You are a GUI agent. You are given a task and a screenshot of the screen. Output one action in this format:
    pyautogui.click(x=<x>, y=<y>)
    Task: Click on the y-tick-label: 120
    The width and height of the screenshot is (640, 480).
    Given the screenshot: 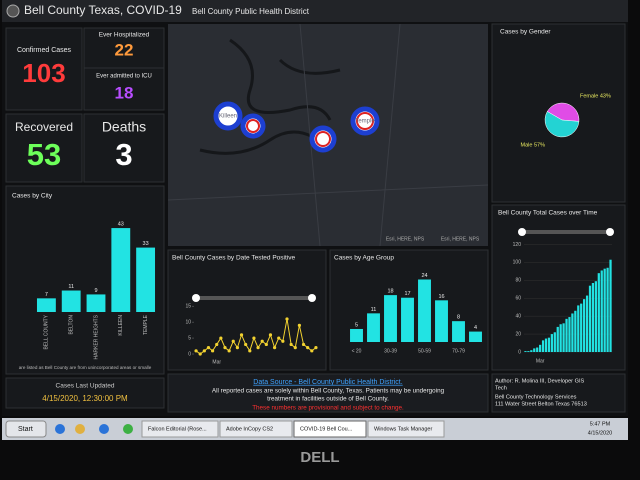 What is the action you would take?
    pyautogui.click(x=517, y=245)
    